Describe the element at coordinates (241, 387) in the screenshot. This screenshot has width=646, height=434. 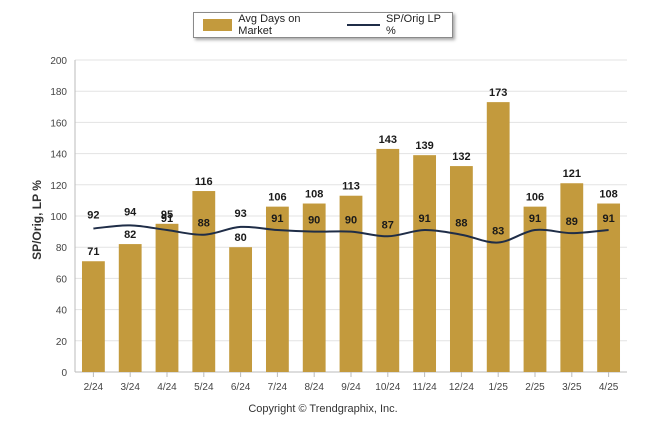
I see `x-tick-label: 6/24` at that location.